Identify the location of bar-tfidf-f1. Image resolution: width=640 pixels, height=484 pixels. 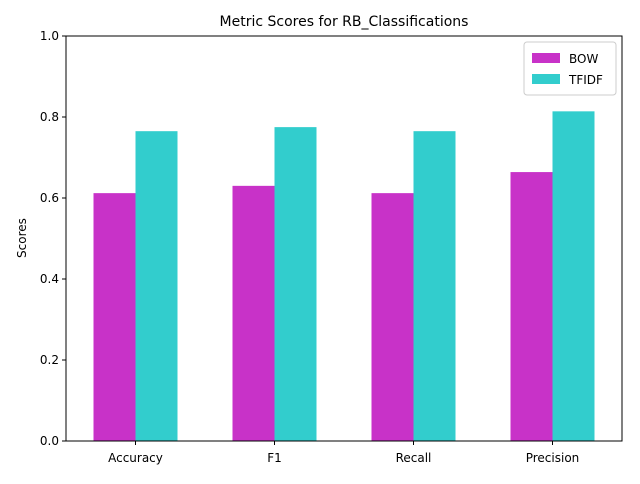
(295, 284).